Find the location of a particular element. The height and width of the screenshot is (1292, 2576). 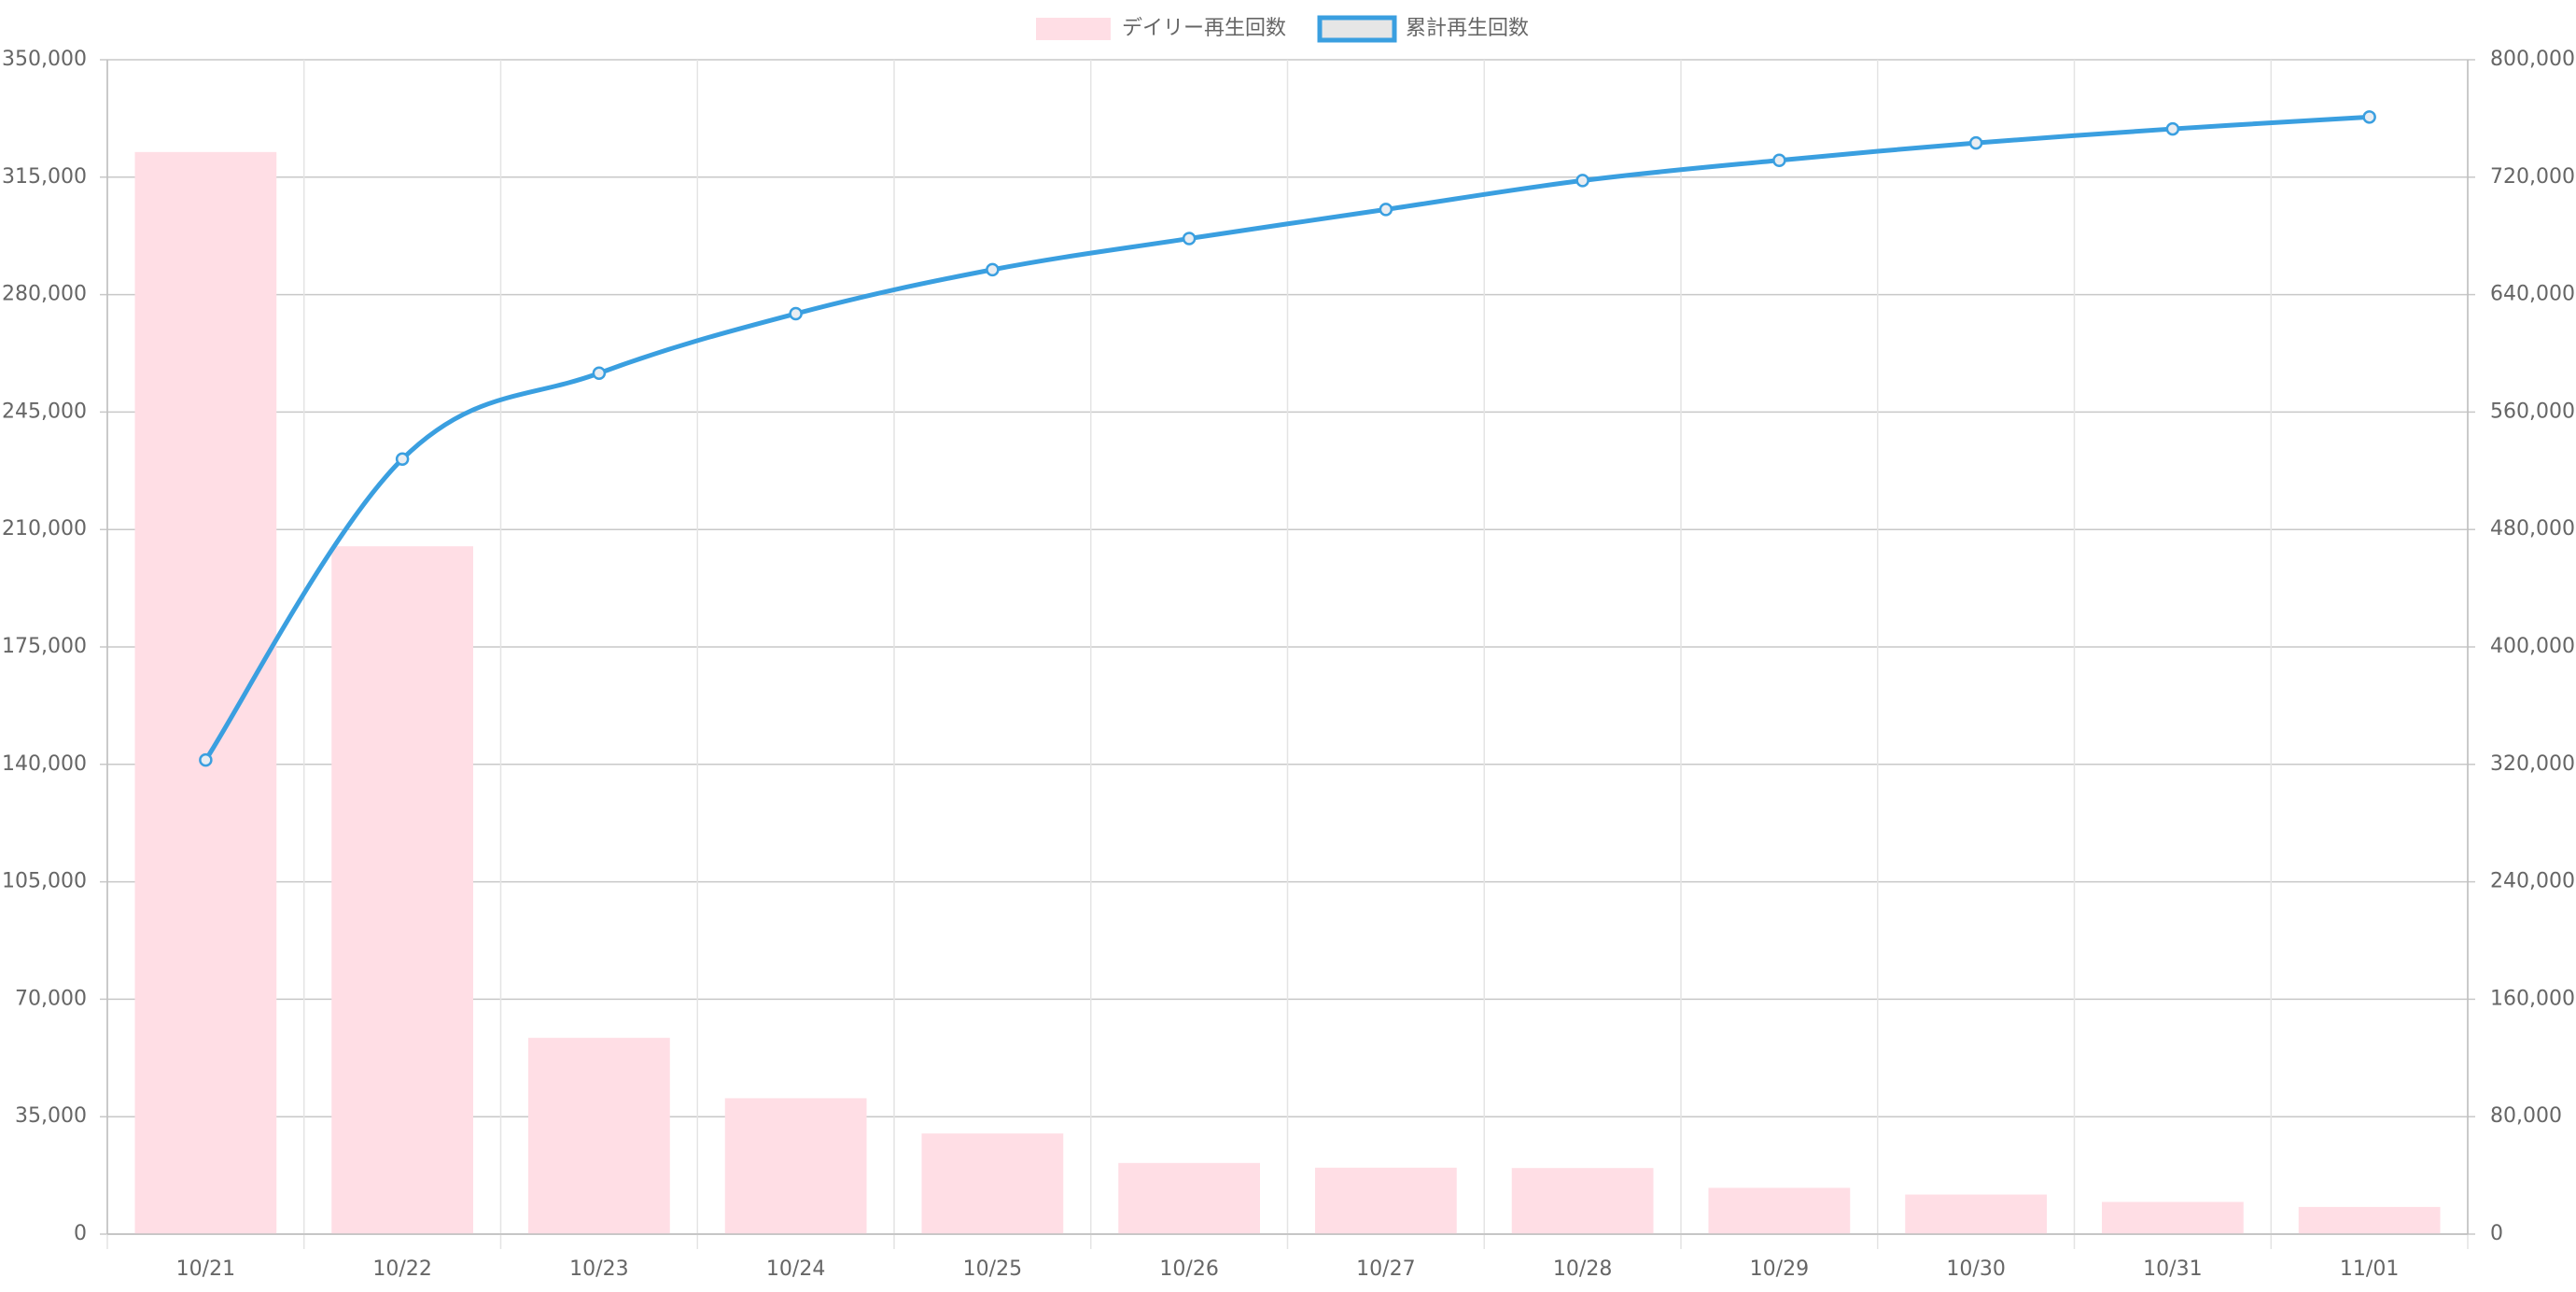

right-tick-label: 80,000 is located at coordinates (2526, 1116).